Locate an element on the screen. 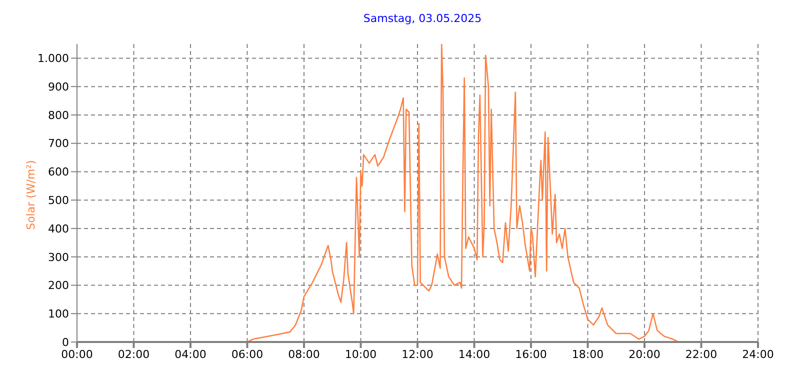 This screenshot has width=792, height=387. y-tick-label: 800 is located at coordinates (58, 115).